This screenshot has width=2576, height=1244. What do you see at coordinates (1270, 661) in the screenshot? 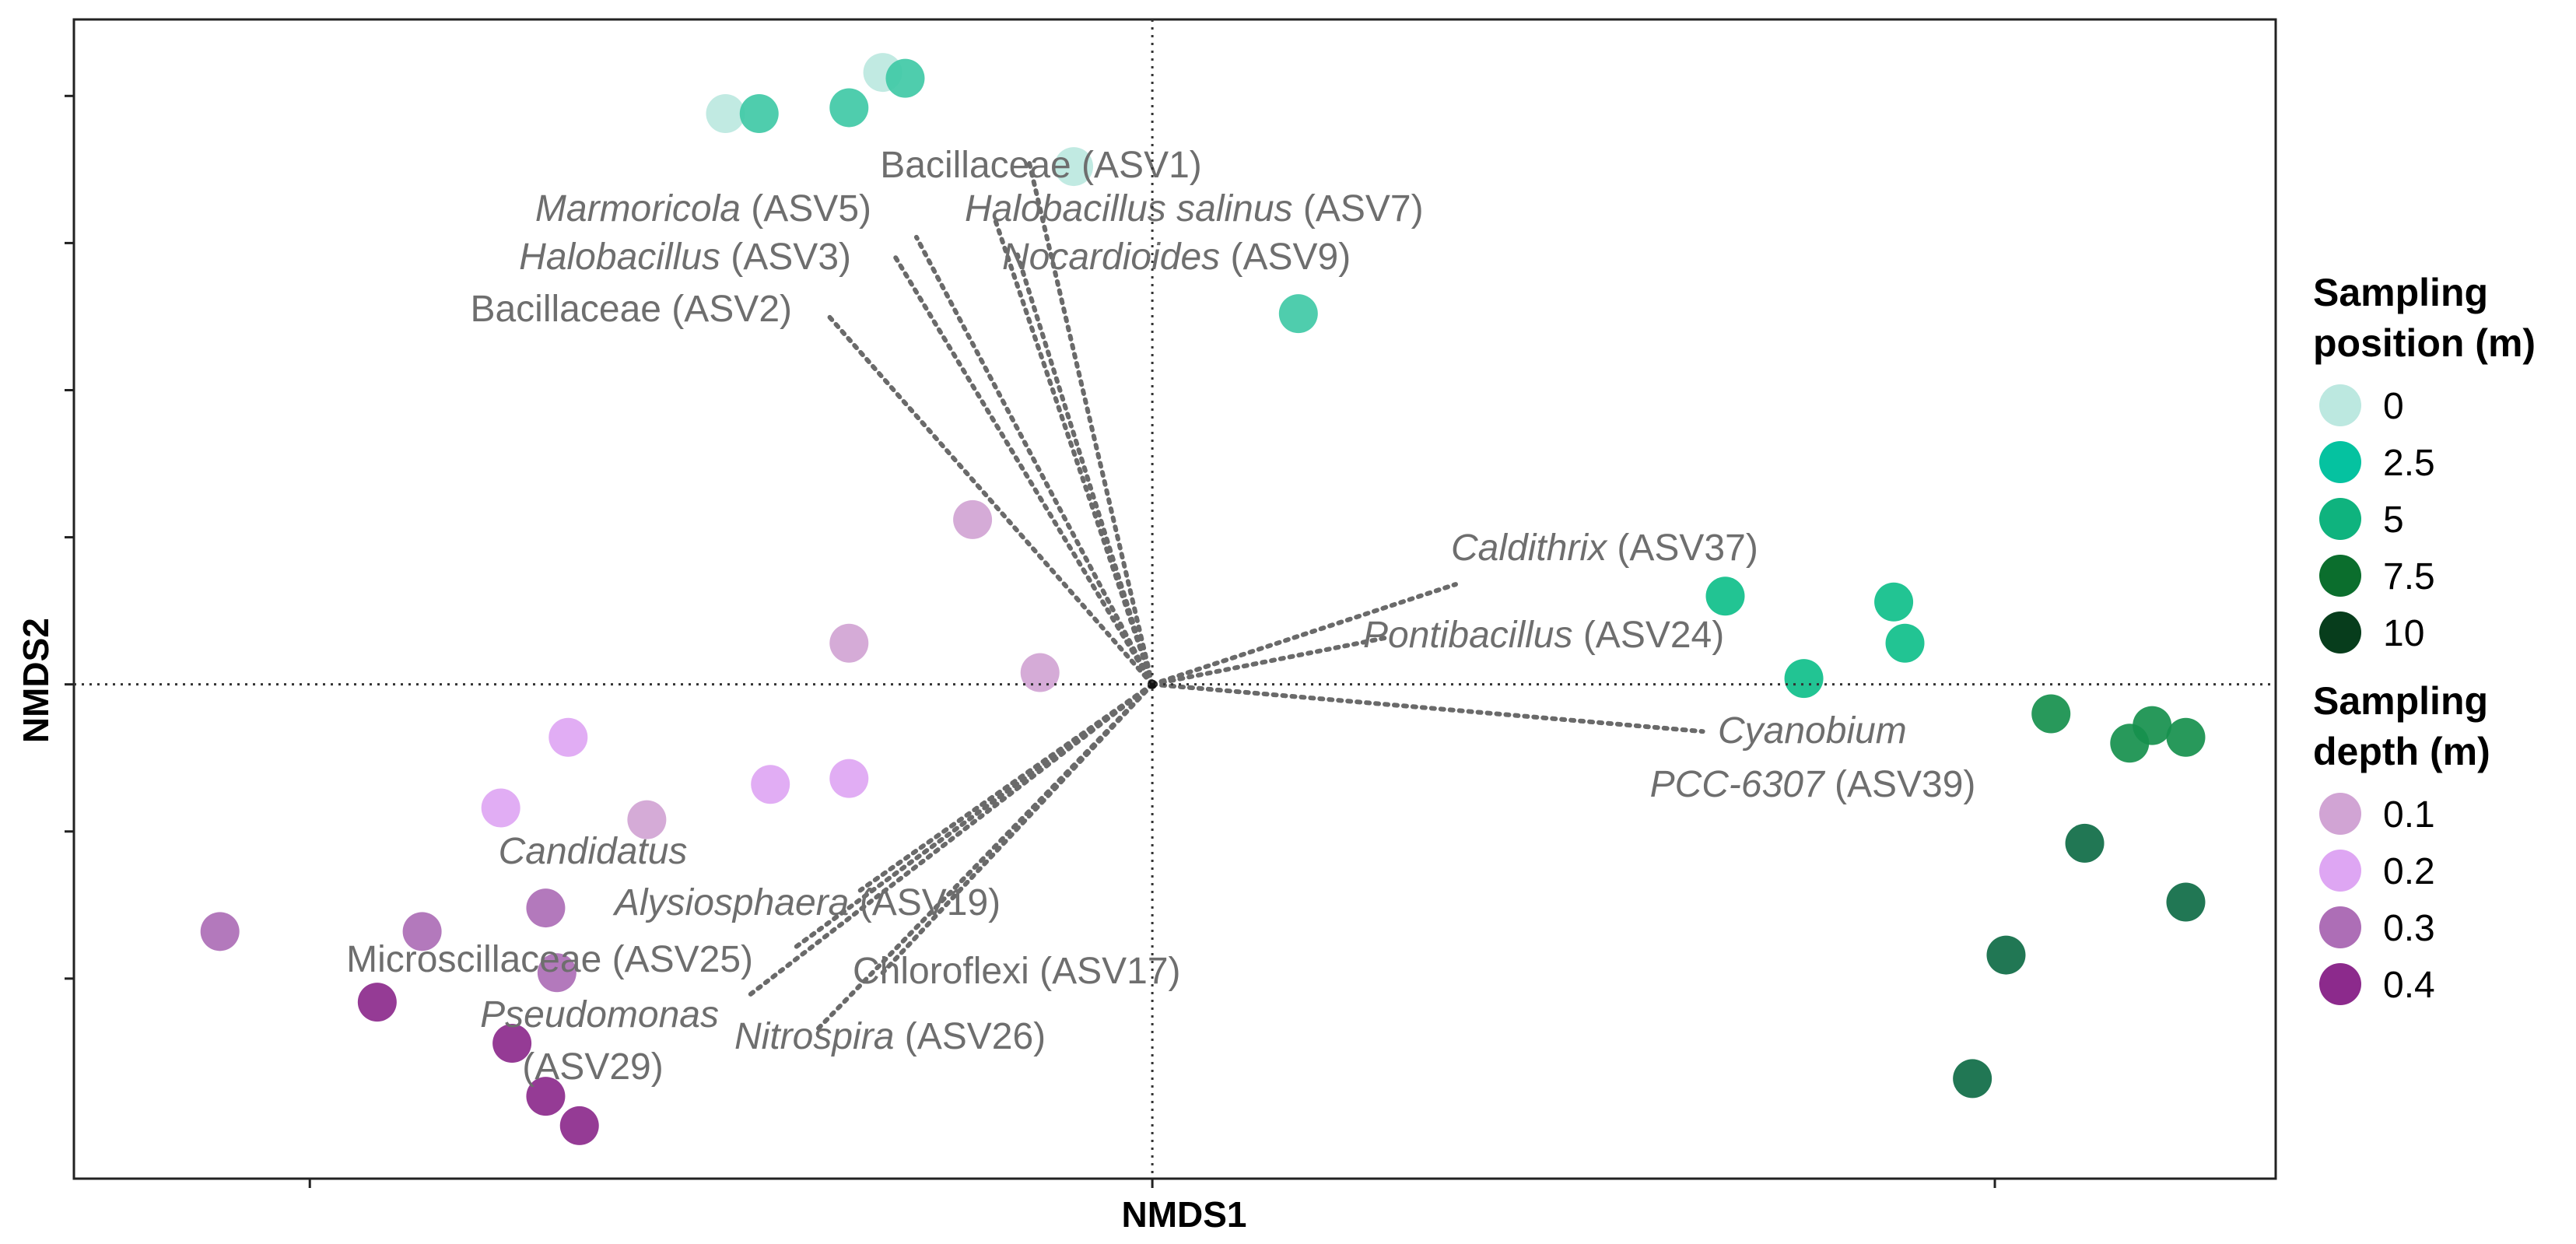
I see `vector-arrow-pontibacillus-asv24` at bounding box center [1270, 661].